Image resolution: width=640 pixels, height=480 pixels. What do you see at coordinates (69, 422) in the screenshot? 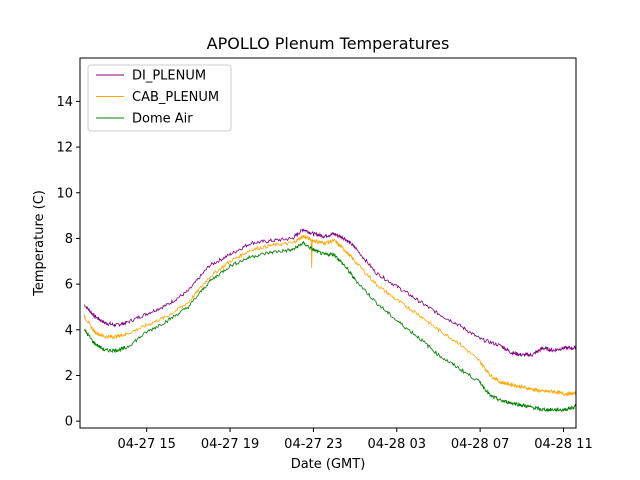
I see `y-tick-label: 0` at bounding box center [69, 422].